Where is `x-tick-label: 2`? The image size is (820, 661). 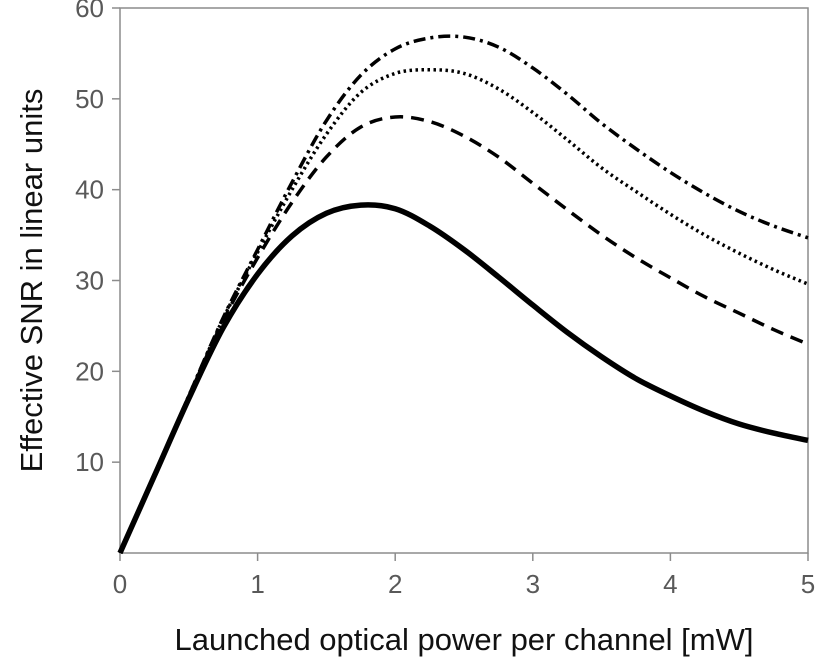 x-tick-label: 2 is located at coordinates (395, 584).